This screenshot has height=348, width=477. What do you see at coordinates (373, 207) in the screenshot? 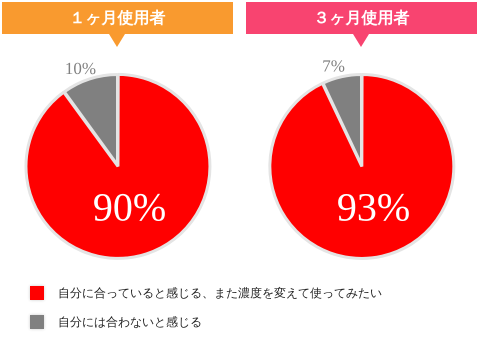
I see `data-label: 93%` at bounding box center [373, 207].